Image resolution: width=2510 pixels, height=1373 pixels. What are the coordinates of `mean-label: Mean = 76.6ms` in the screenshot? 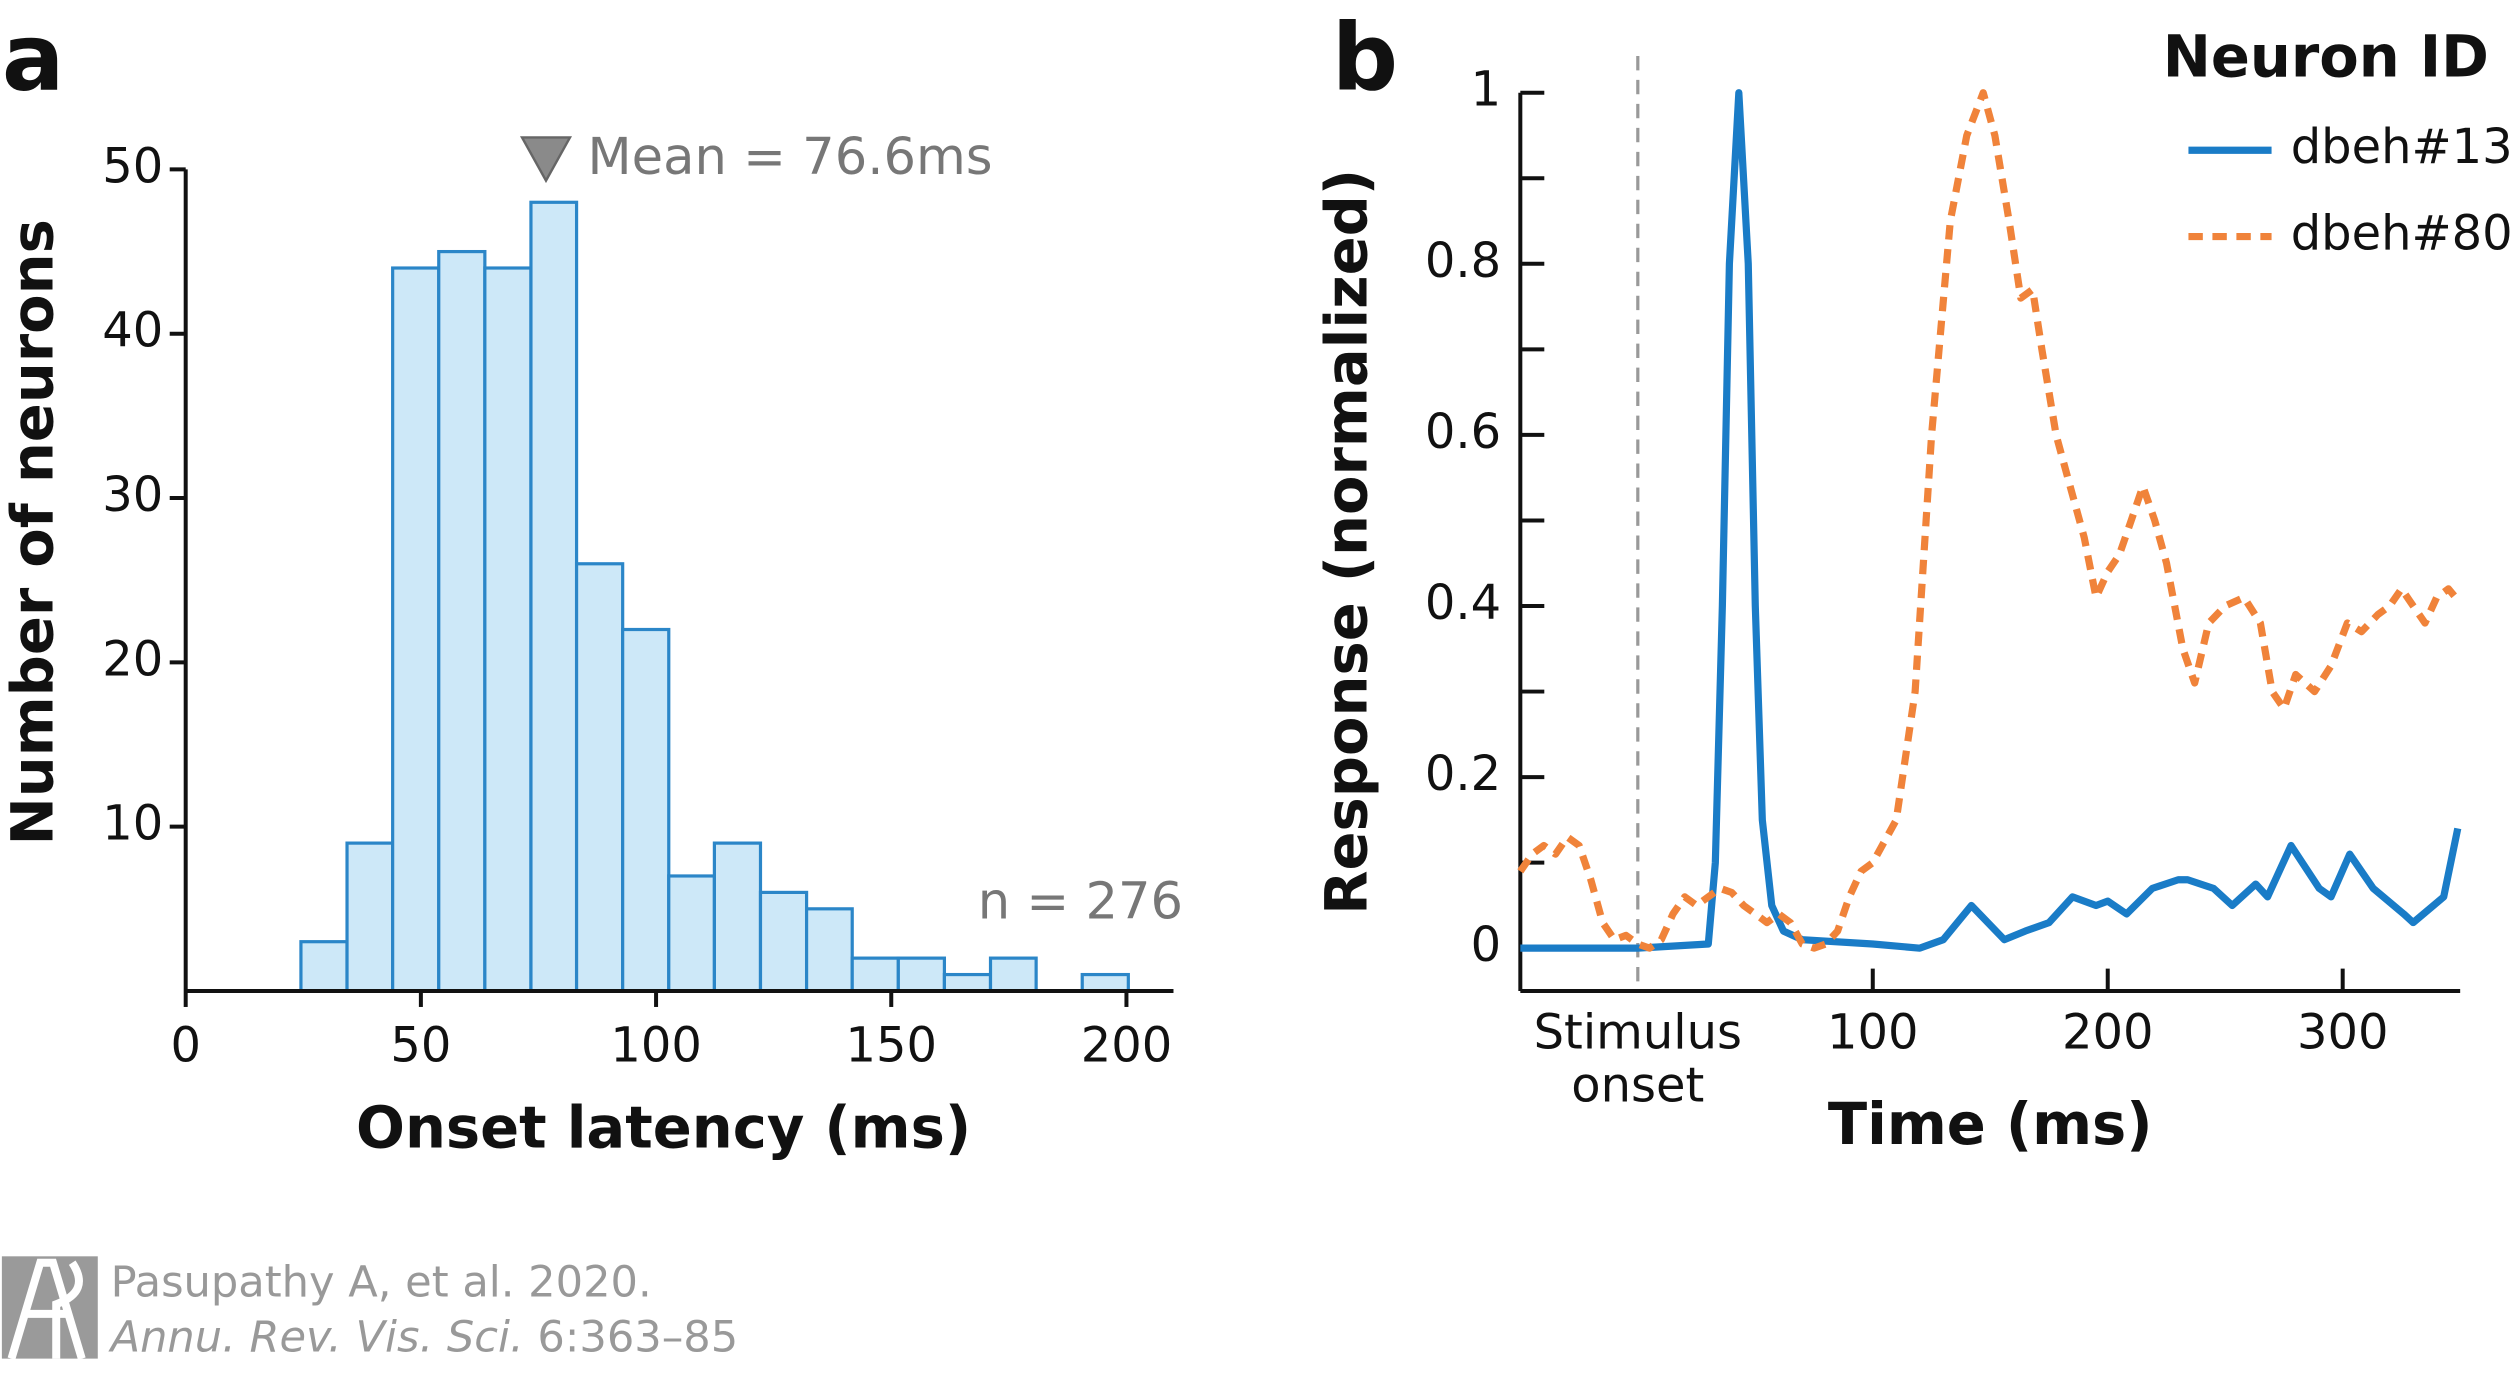 It's located at (790, 157).